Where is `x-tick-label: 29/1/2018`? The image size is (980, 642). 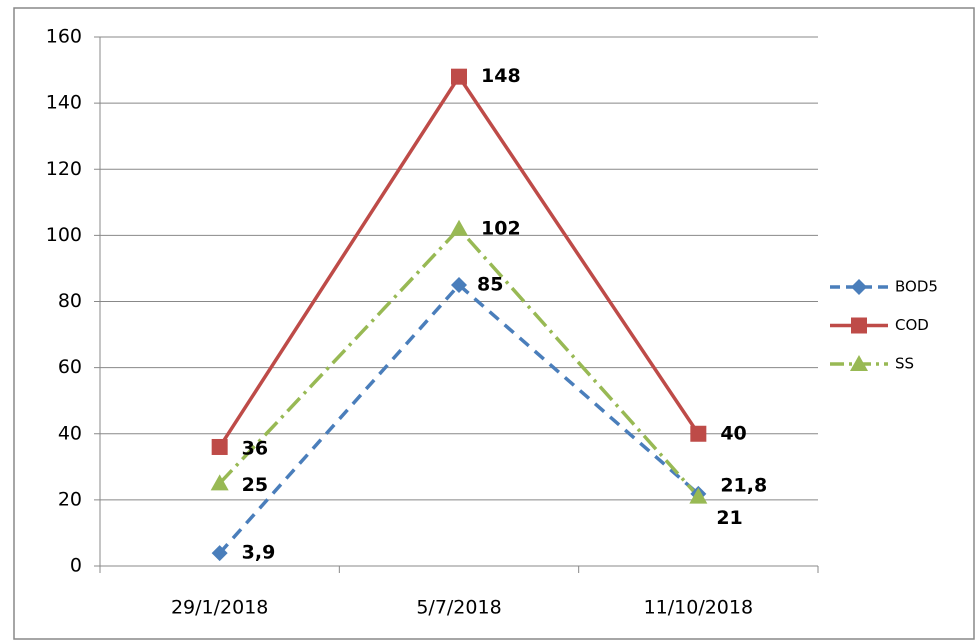
x-tick-label: 29/1/2018 is located at coordinates (219, 608).